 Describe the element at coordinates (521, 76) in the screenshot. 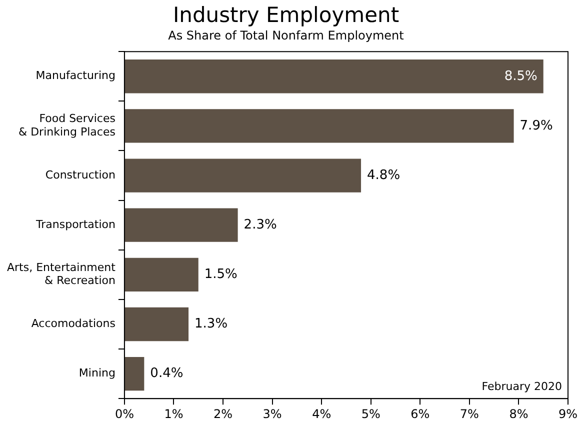

I see `data-label: 8.5%` at that location.